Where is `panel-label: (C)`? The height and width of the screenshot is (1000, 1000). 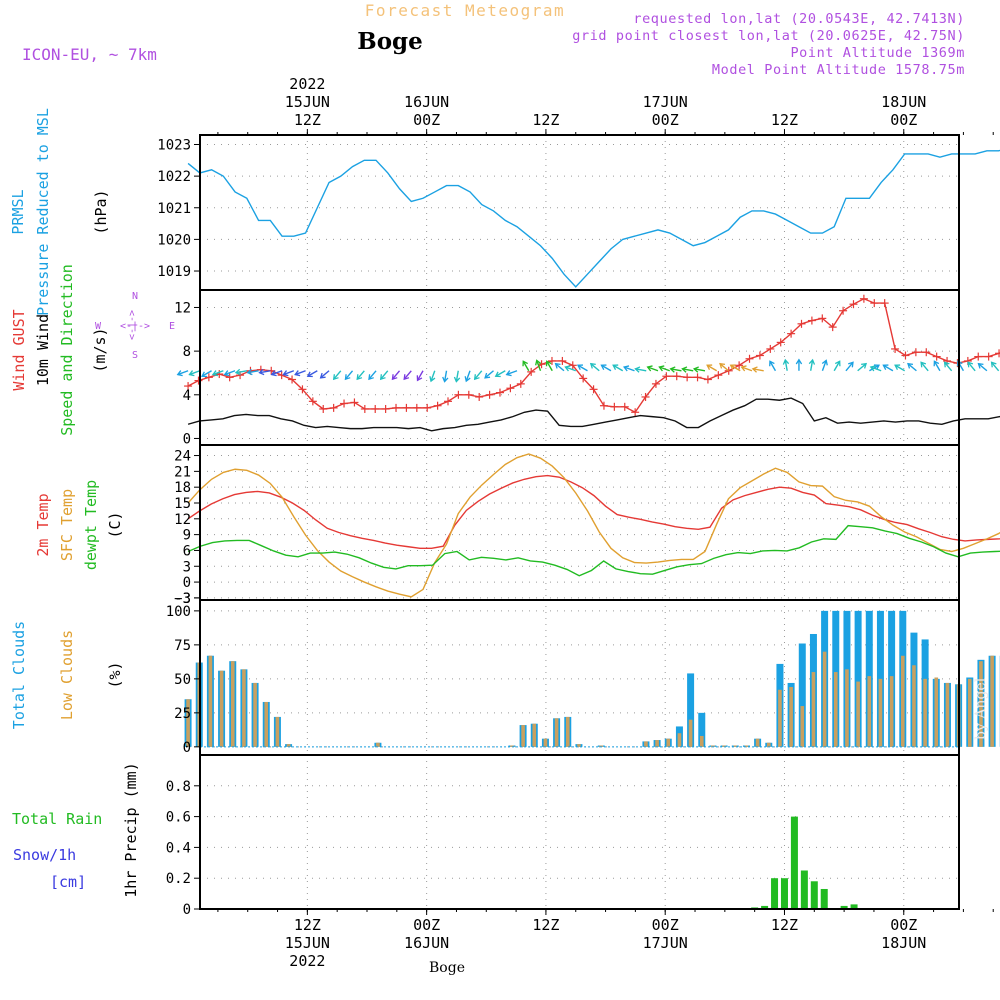
panel-label: (C) is located at coordinates (115, 524).